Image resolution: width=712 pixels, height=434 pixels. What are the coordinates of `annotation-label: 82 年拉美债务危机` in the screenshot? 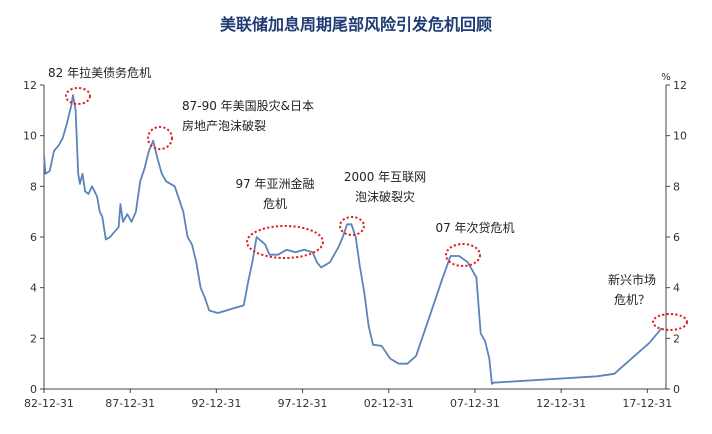 It's located at (99, 72).